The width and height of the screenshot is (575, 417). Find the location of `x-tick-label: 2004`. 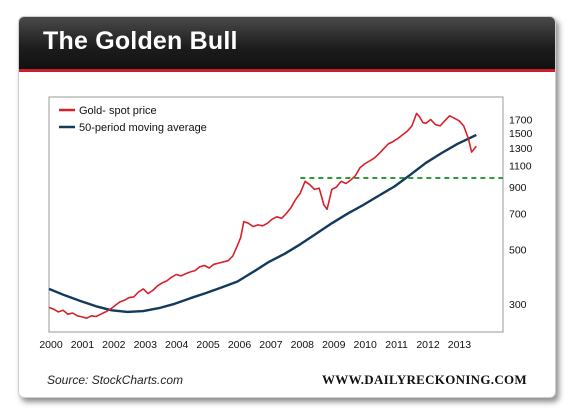

x-tick-label: 2004 is located at coordinates (177, 345).